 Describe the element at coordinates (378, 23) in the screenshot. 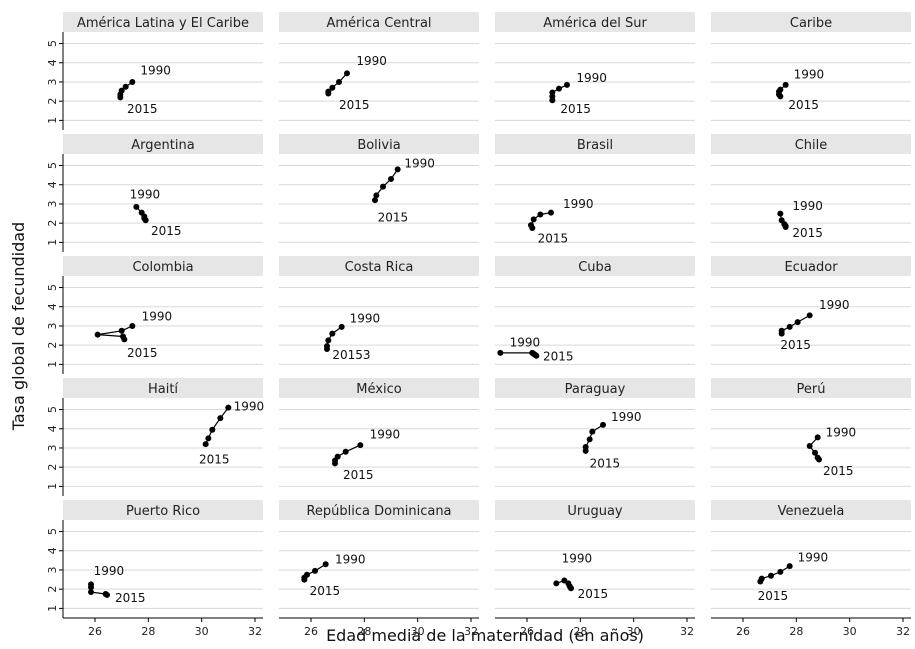

I see `panel-title: América Central` at that location.